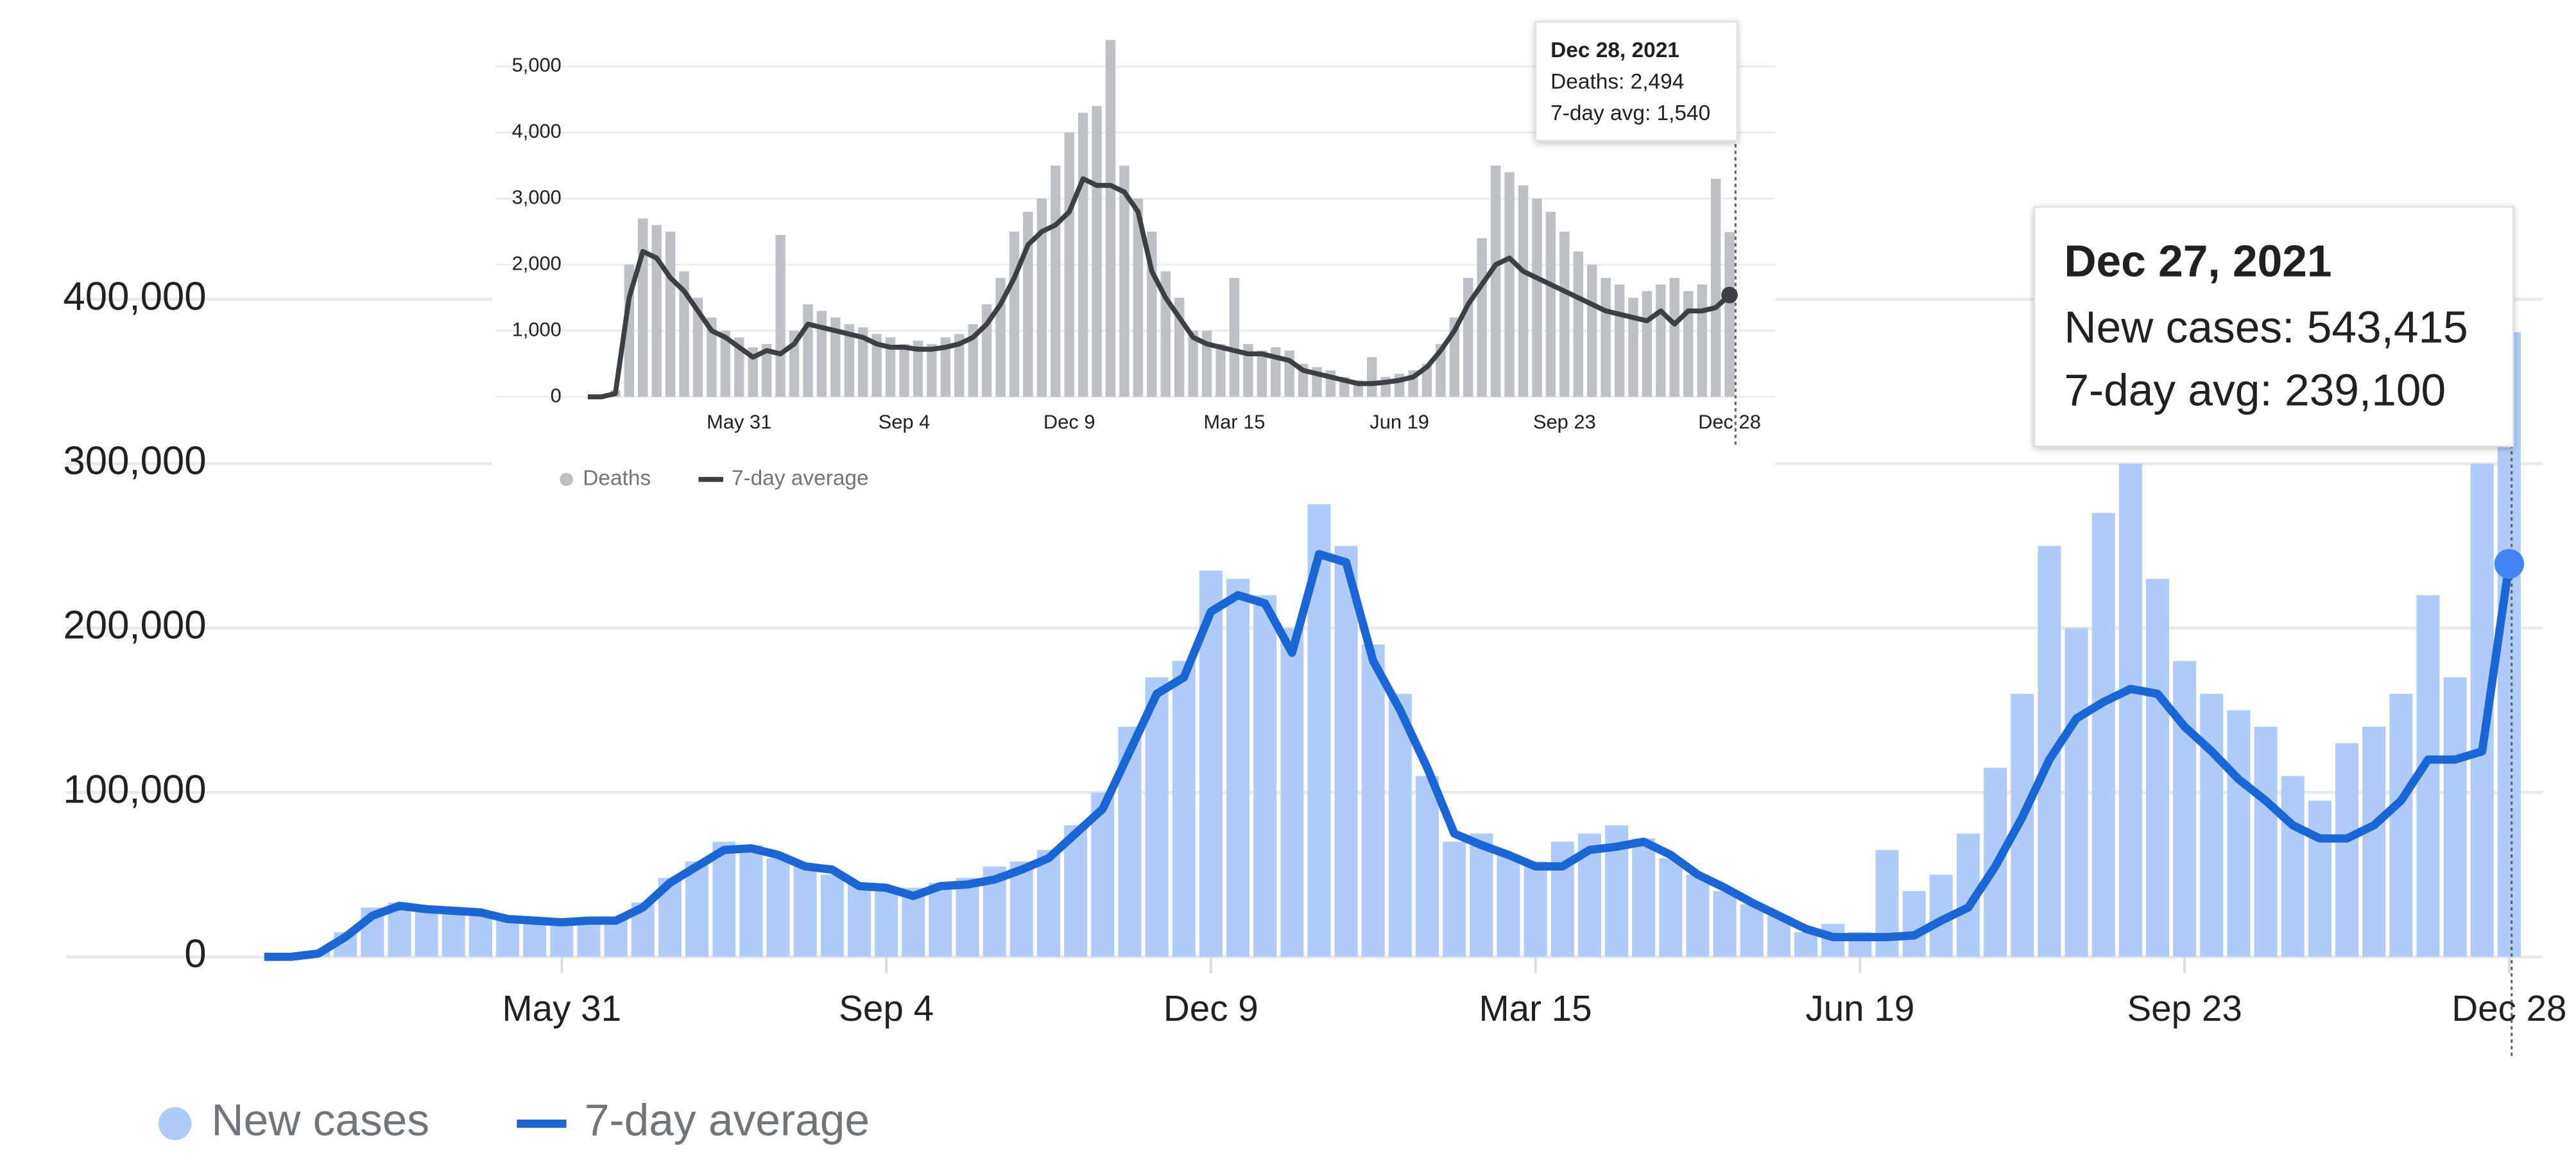 Image resolution: width=2576 pixels, height=1162 pixels. What do you see at coordinates (537, 65) in the screenshot?
I see `y-tick-label: 5,000` at bounding box center [537, 65].